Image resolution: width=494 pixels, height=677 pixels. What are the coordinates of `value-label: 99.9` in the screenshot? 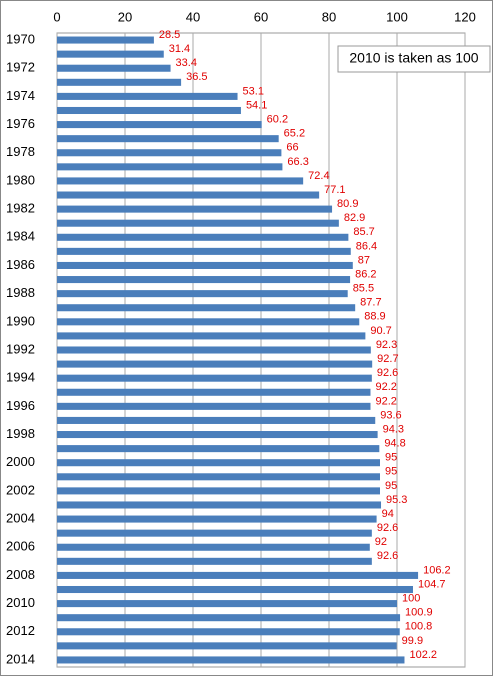 It's located at (412, 641).